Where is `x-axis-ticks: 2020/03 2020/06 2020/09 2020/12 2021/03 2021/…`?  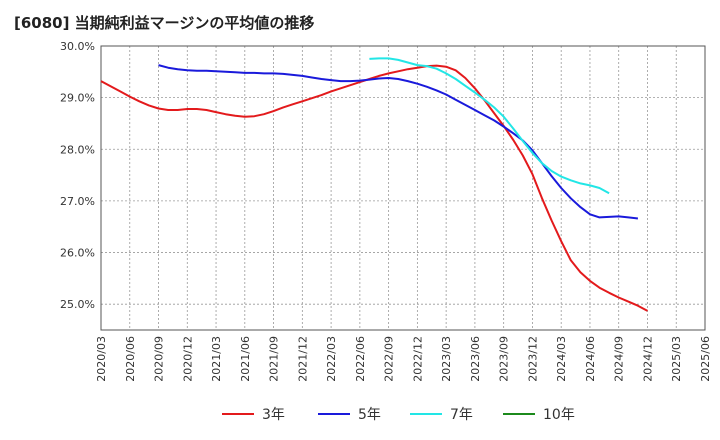
x-axis-ticks: 2020/03 2020/06 2020/09 2020/12 2021/03 2021/… is located at coordinates (403, 359).